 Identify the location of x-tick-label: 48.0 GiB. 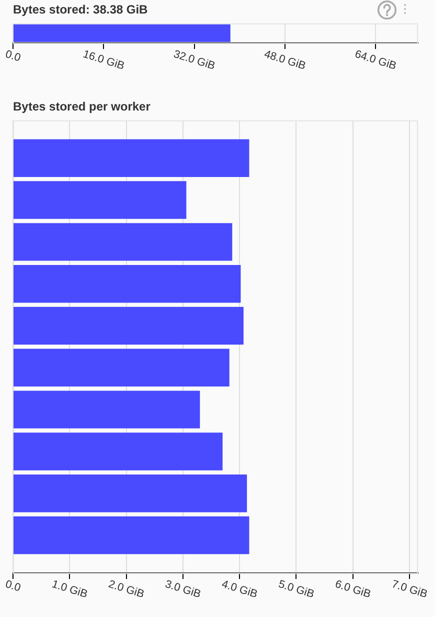
(285, 60).